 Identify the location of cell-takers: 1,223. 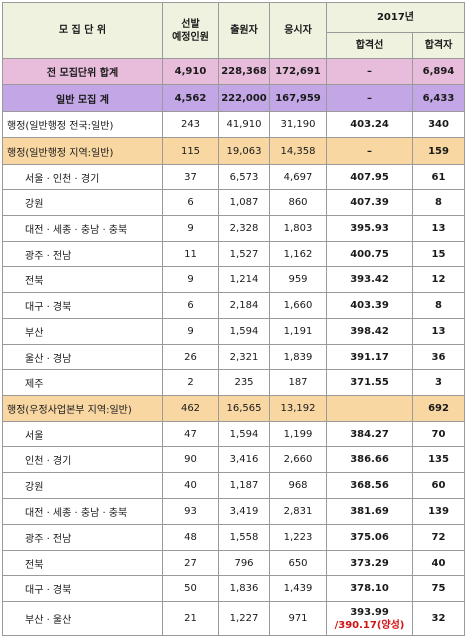
(298, 537).